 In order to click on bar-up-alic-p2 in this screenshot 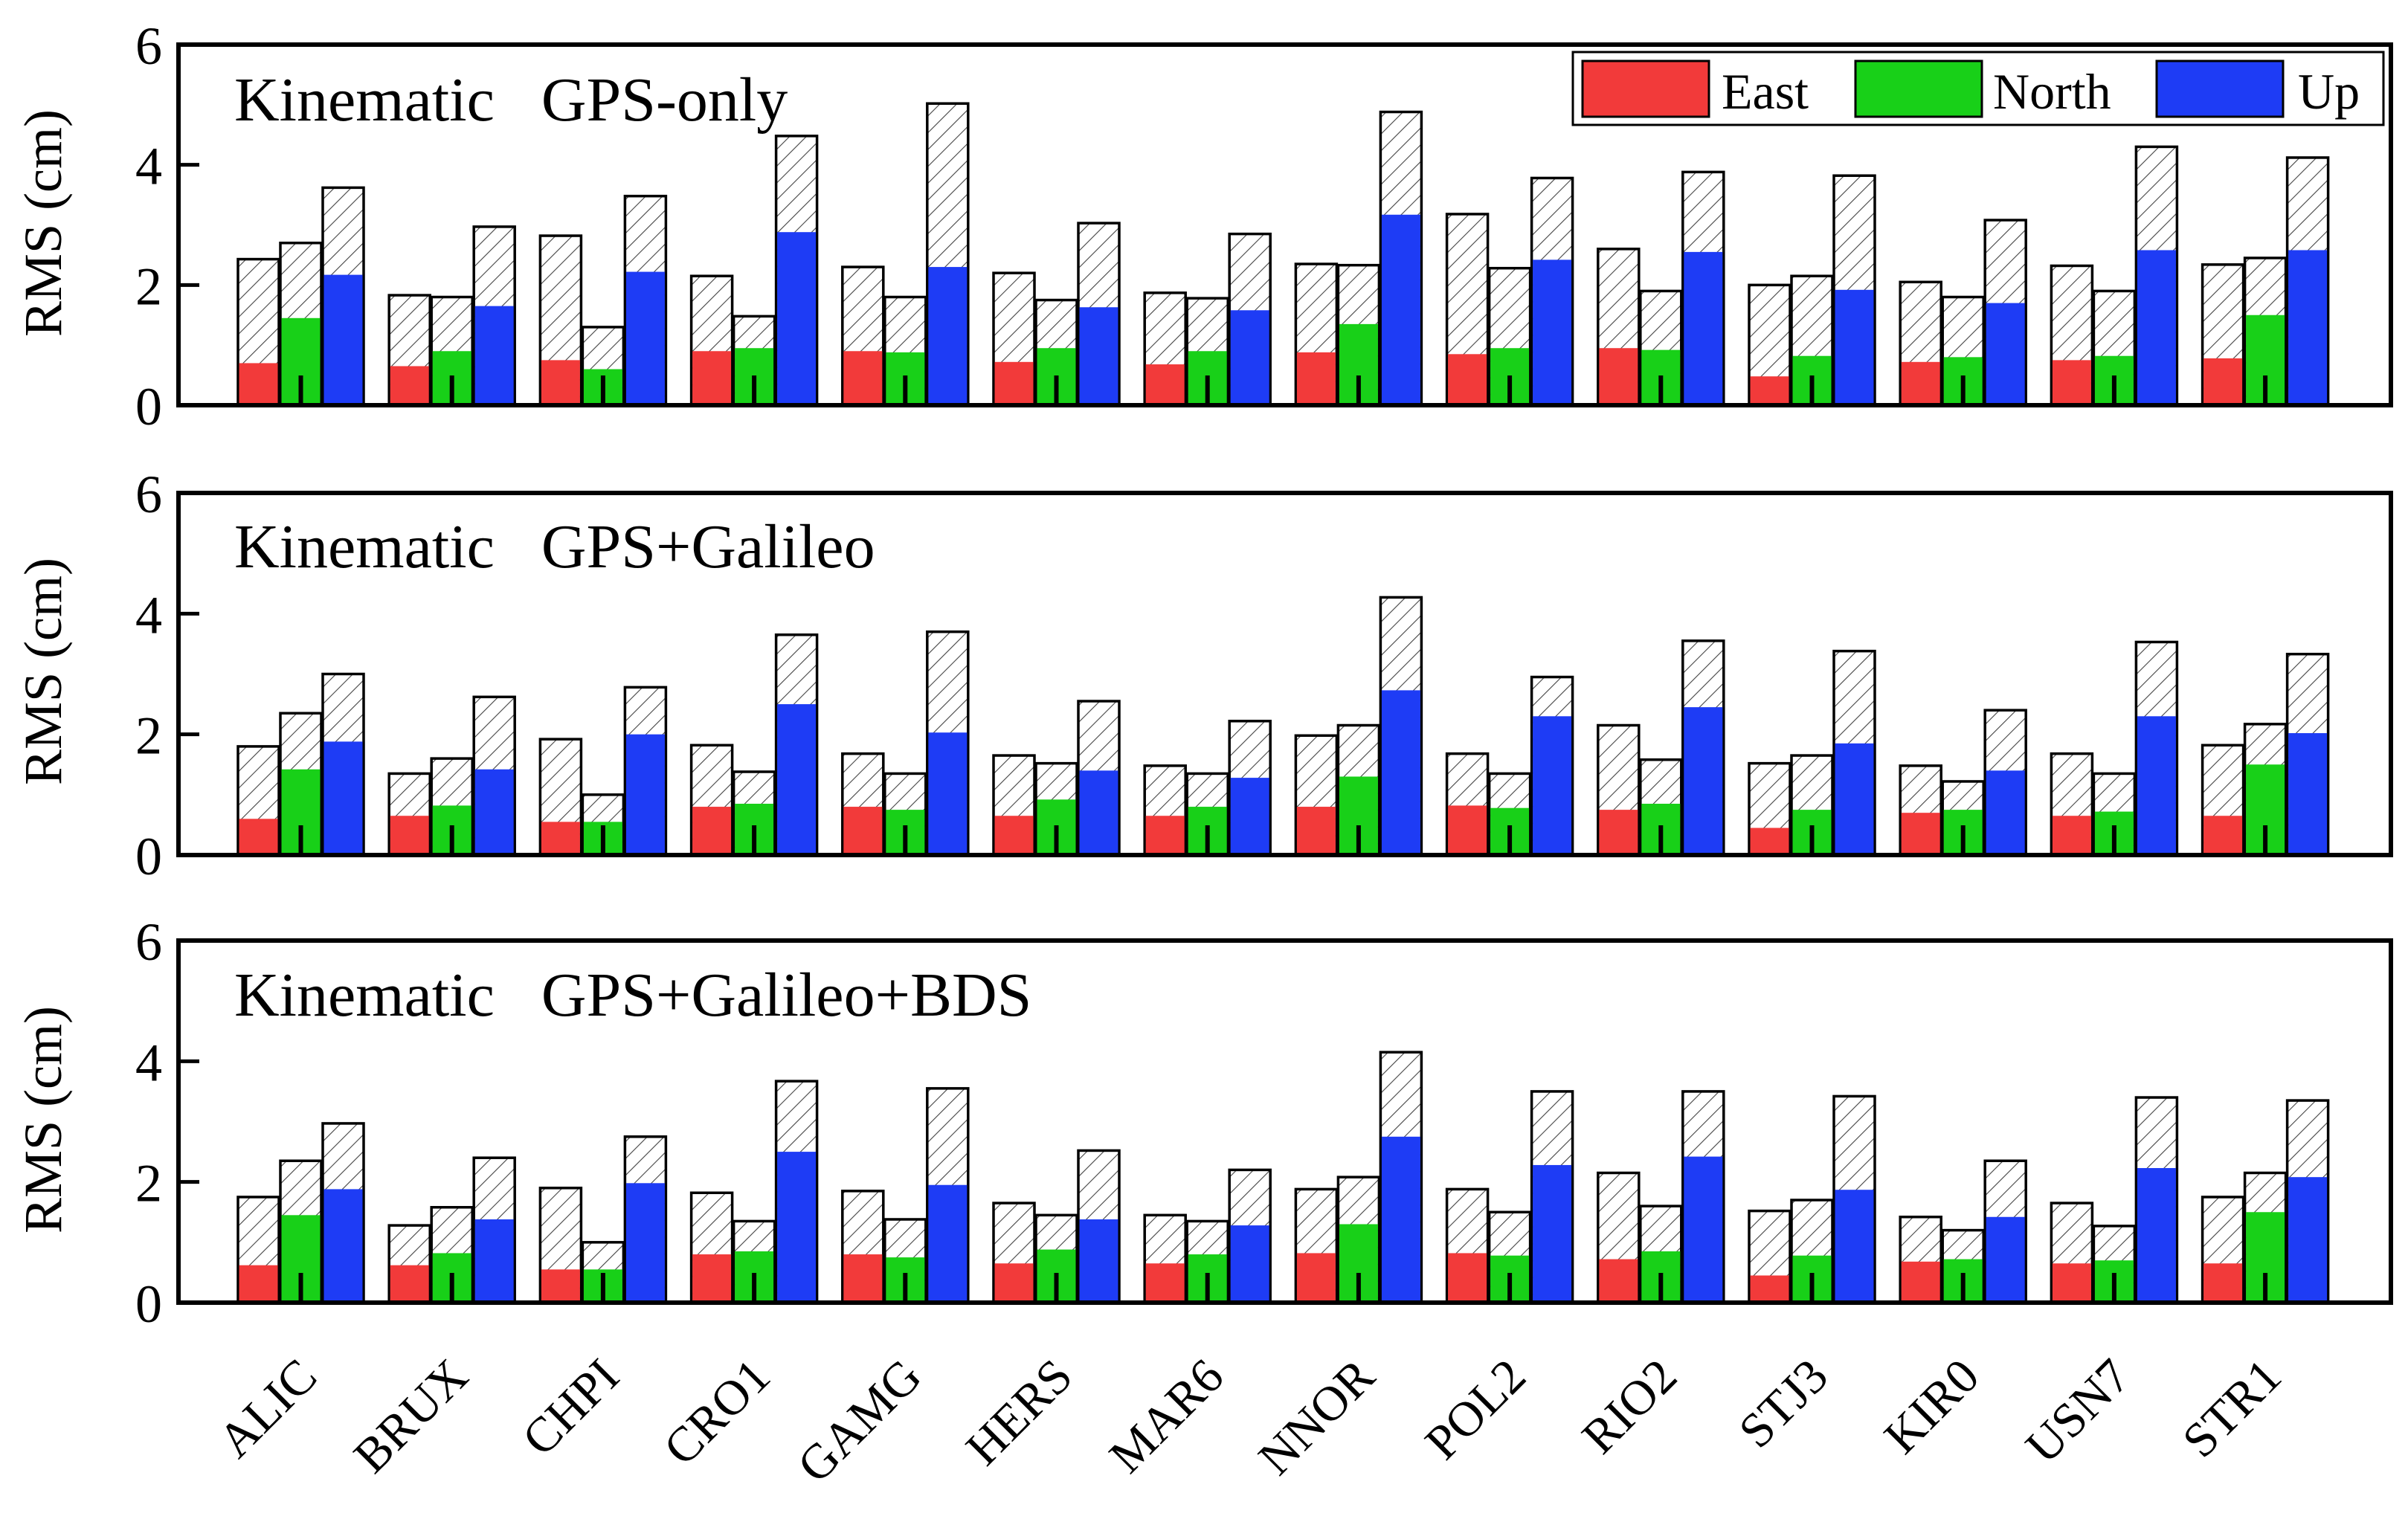, I will do `click(343, 798)`.